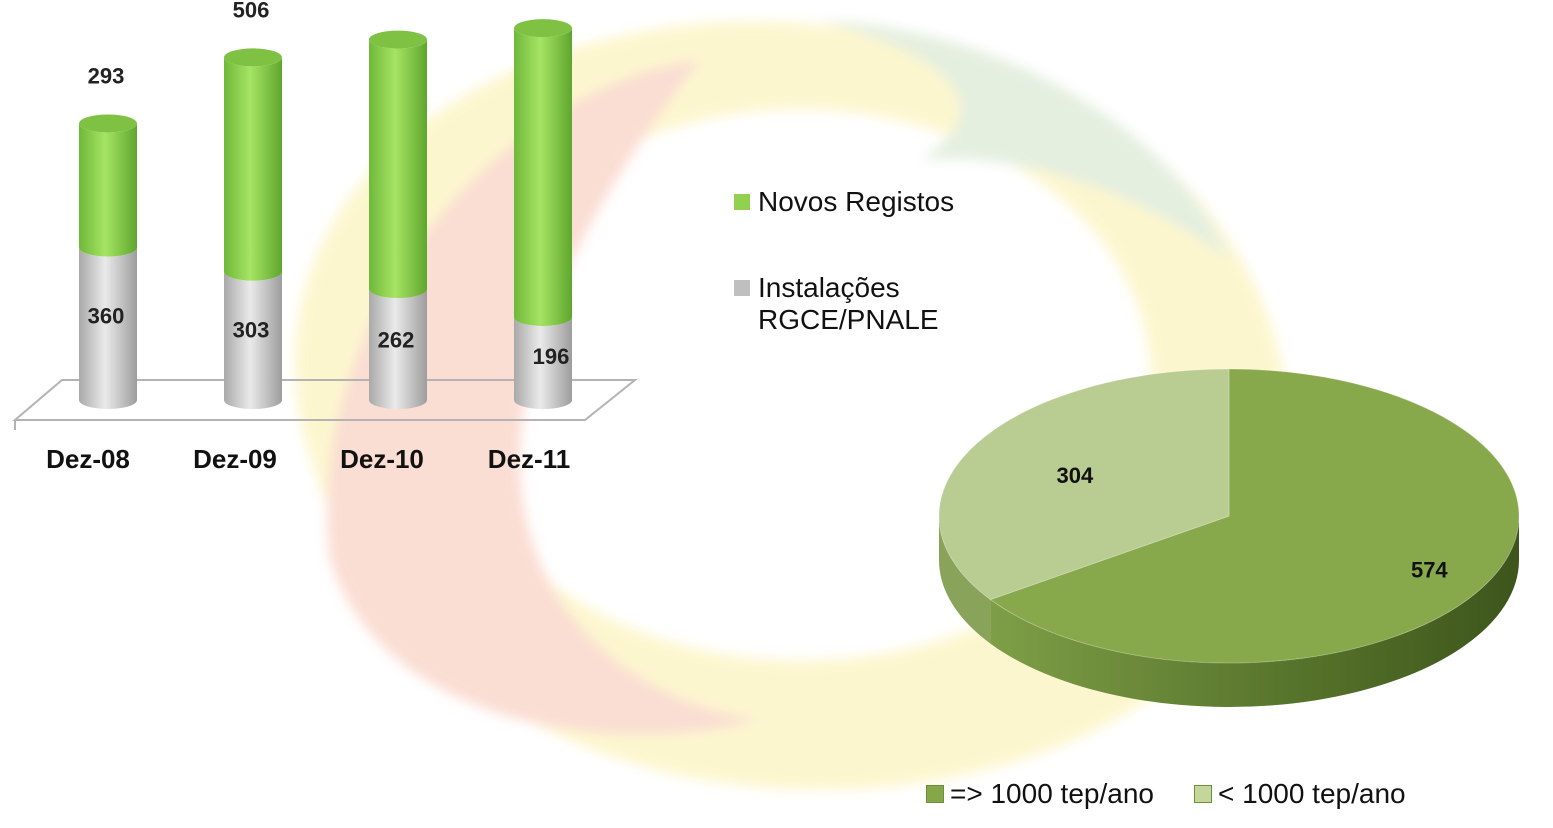 Image resolution: width=1553 pixels, height=828 pixels. What do you see at coordinates (856, 201) in the screenshot?
I see `legend-label-novos-registos: Novos Registos` at bounding box center [856, 201].